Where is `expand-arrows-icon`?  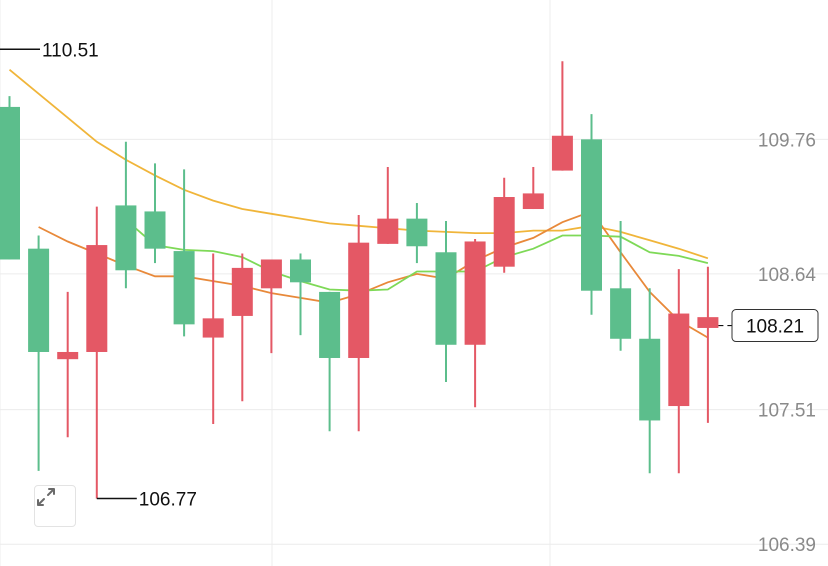
expand-arrows-icon is located at coordinates (46, 497).